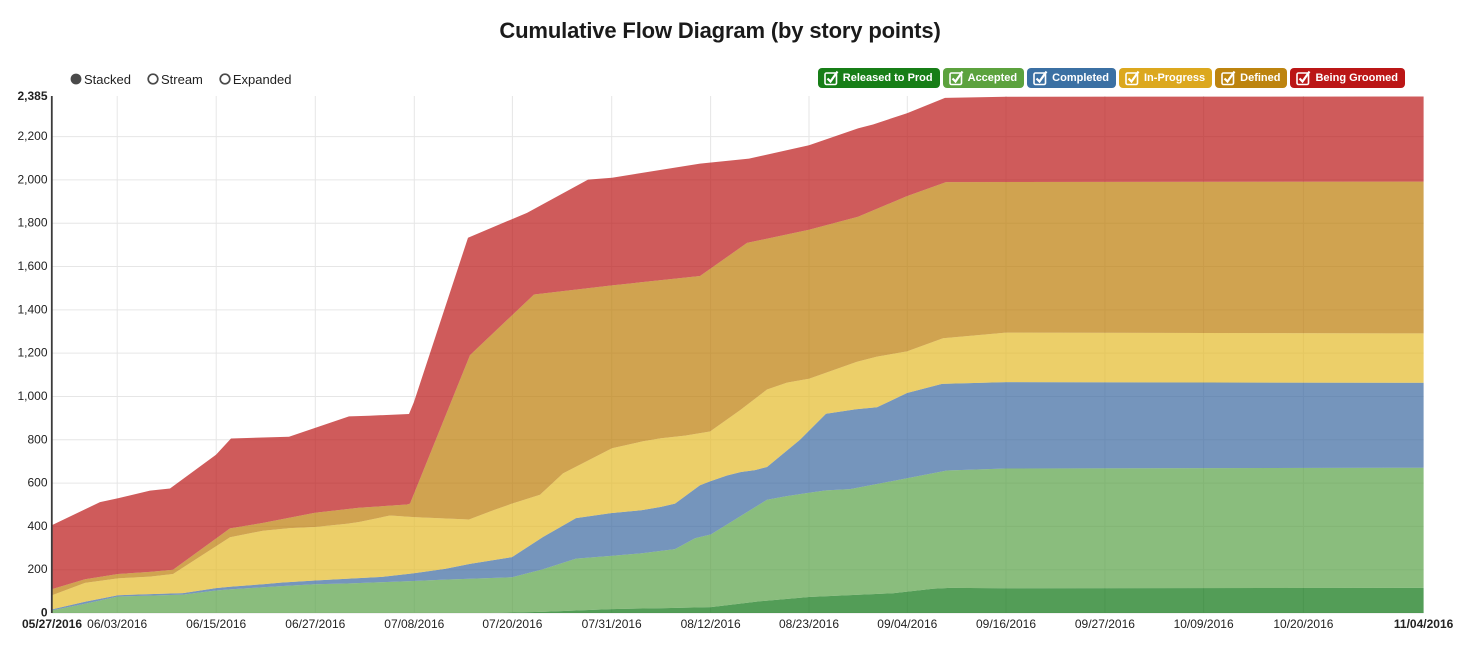 This screenshot has height=652, width=1459. I want to click on svg-text: 1,600, so click(32, 266).